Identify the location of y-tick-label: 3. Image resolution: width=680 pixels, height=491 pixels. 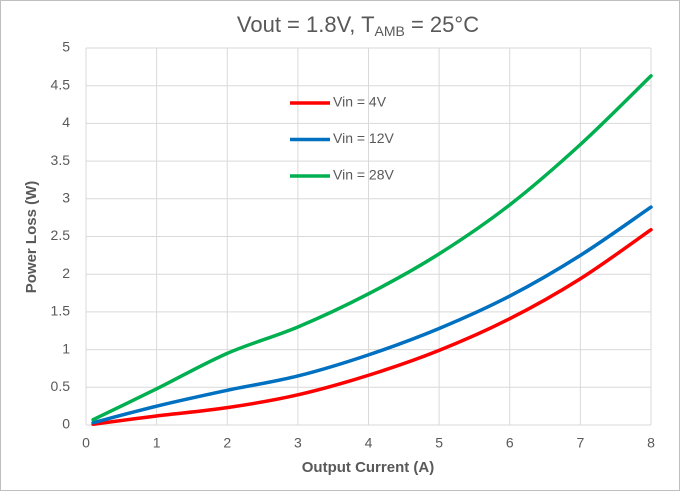
(66, 198).